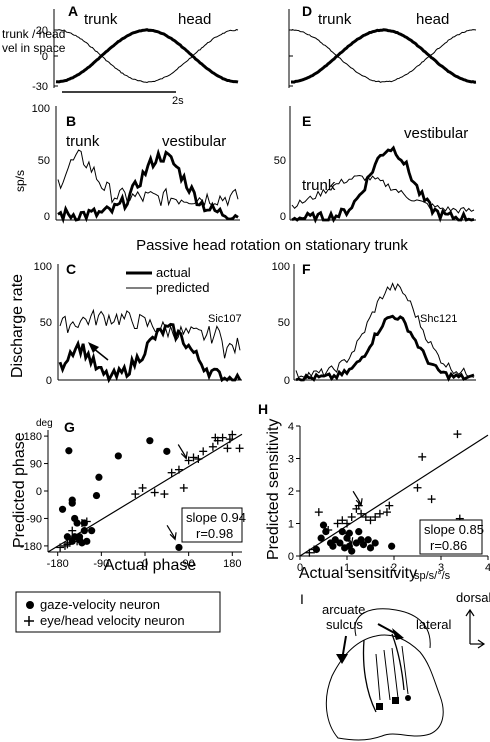  What do you see at coordinates (36, 465) in the screenshot?
I see `y-tick-label: 90` at bounding box center [36, 465].